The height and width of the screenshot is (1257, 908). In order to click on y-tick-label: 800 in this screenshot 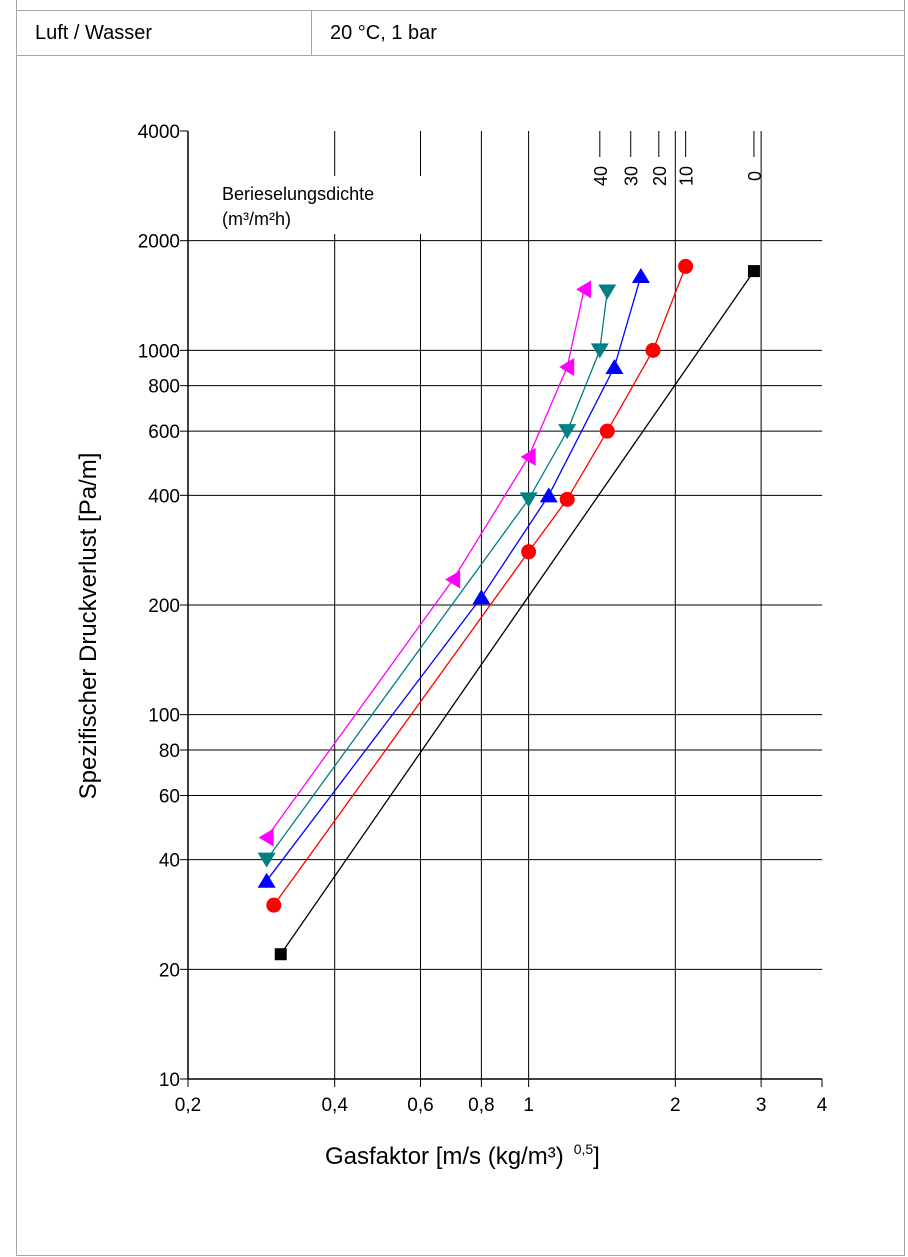, I will do `click(164, 387)`.